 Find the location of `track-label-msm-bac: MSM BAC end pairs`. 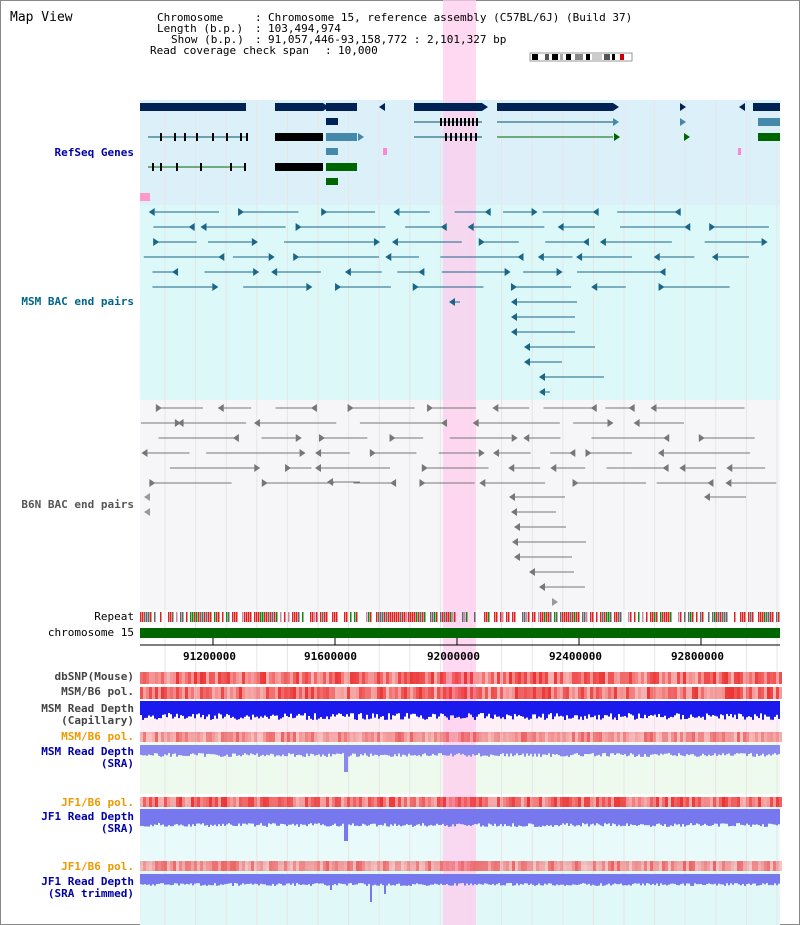

track-label-msm-bac: MSM BAC end pairs is located at coordinates (77, 301).